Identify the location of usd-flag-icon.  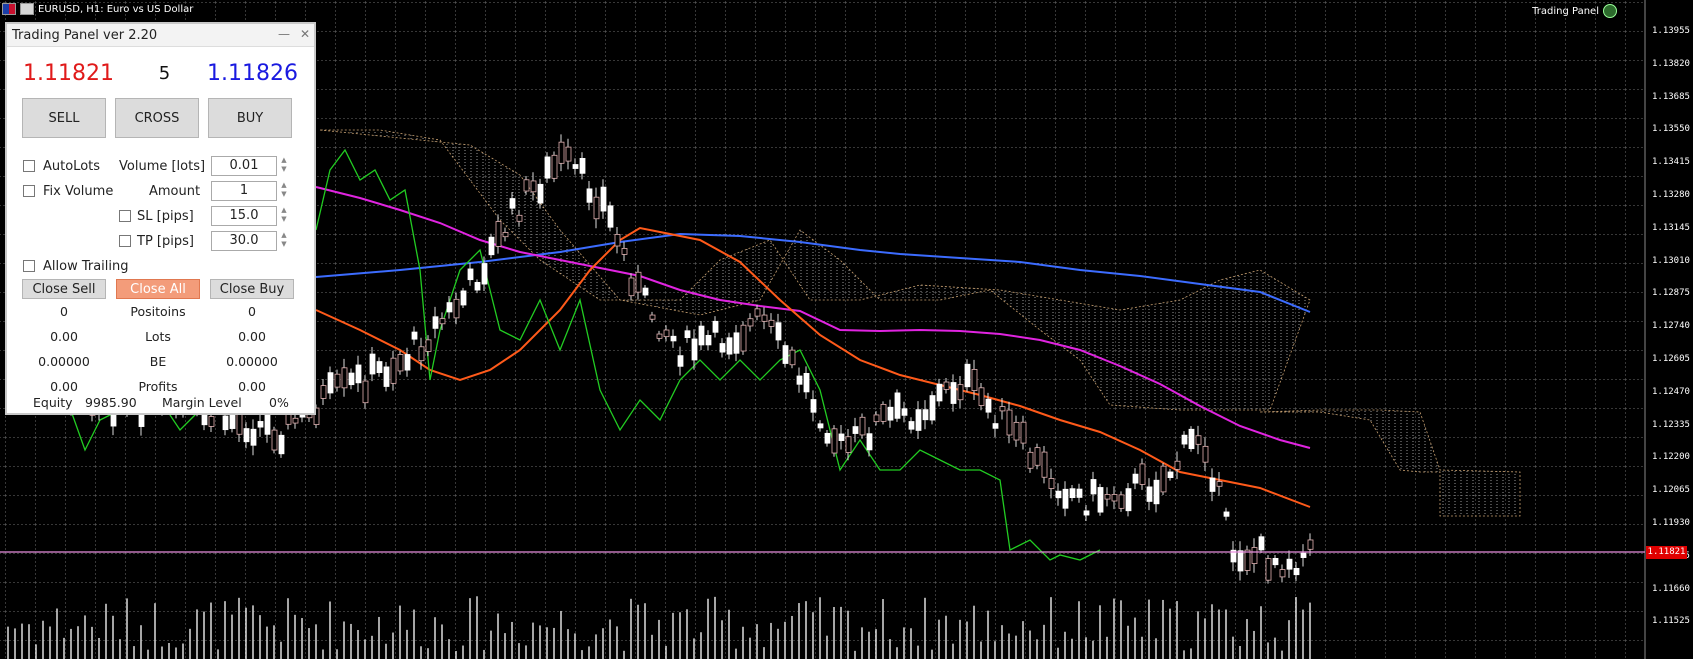
(27, 9).